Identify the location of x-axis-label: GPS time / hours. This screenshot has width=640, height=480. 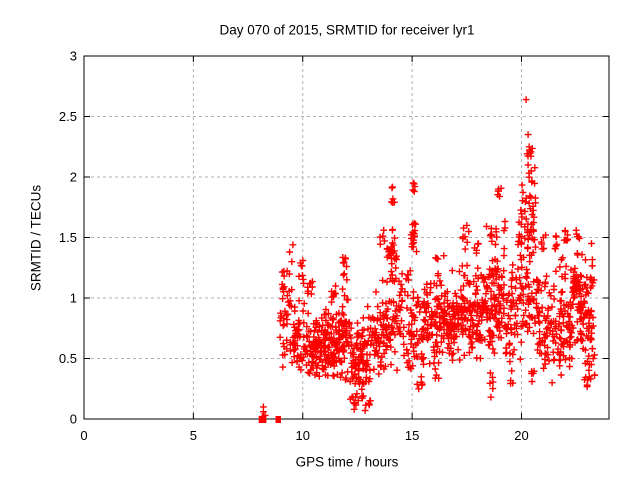
(347, 462).